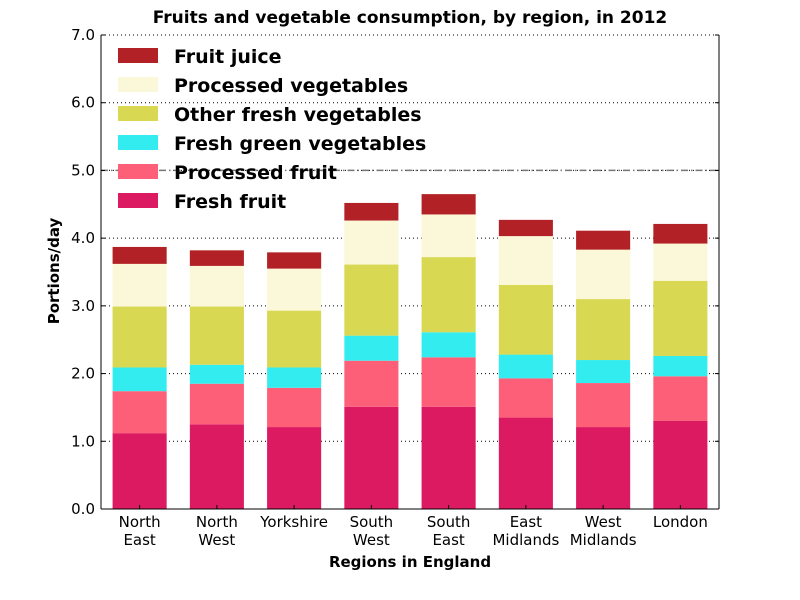  What do you see at coordinates (228, 57) in the screenshot?
I see `legend-label: Fruit juice` at bounding box center [228, 57].